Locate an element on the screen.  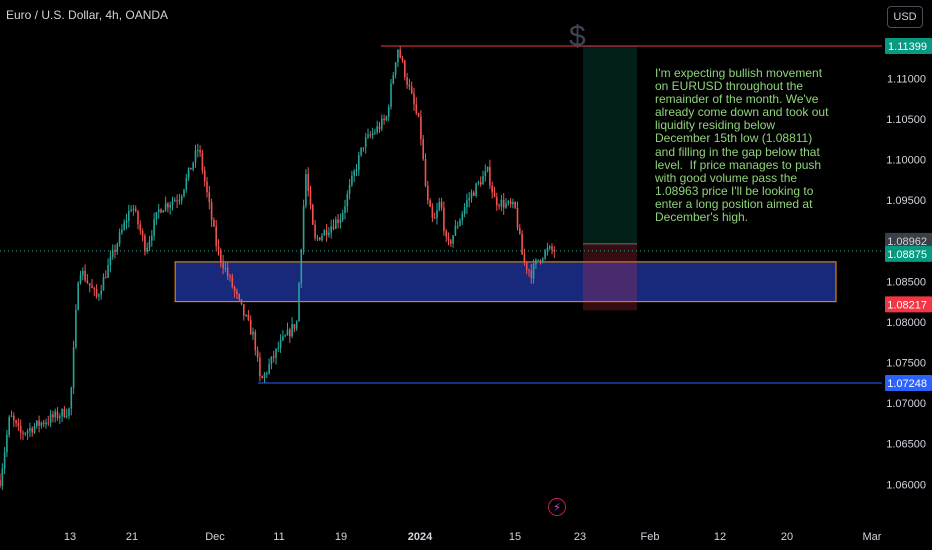
support-zone is located at coordinates (505, 282).